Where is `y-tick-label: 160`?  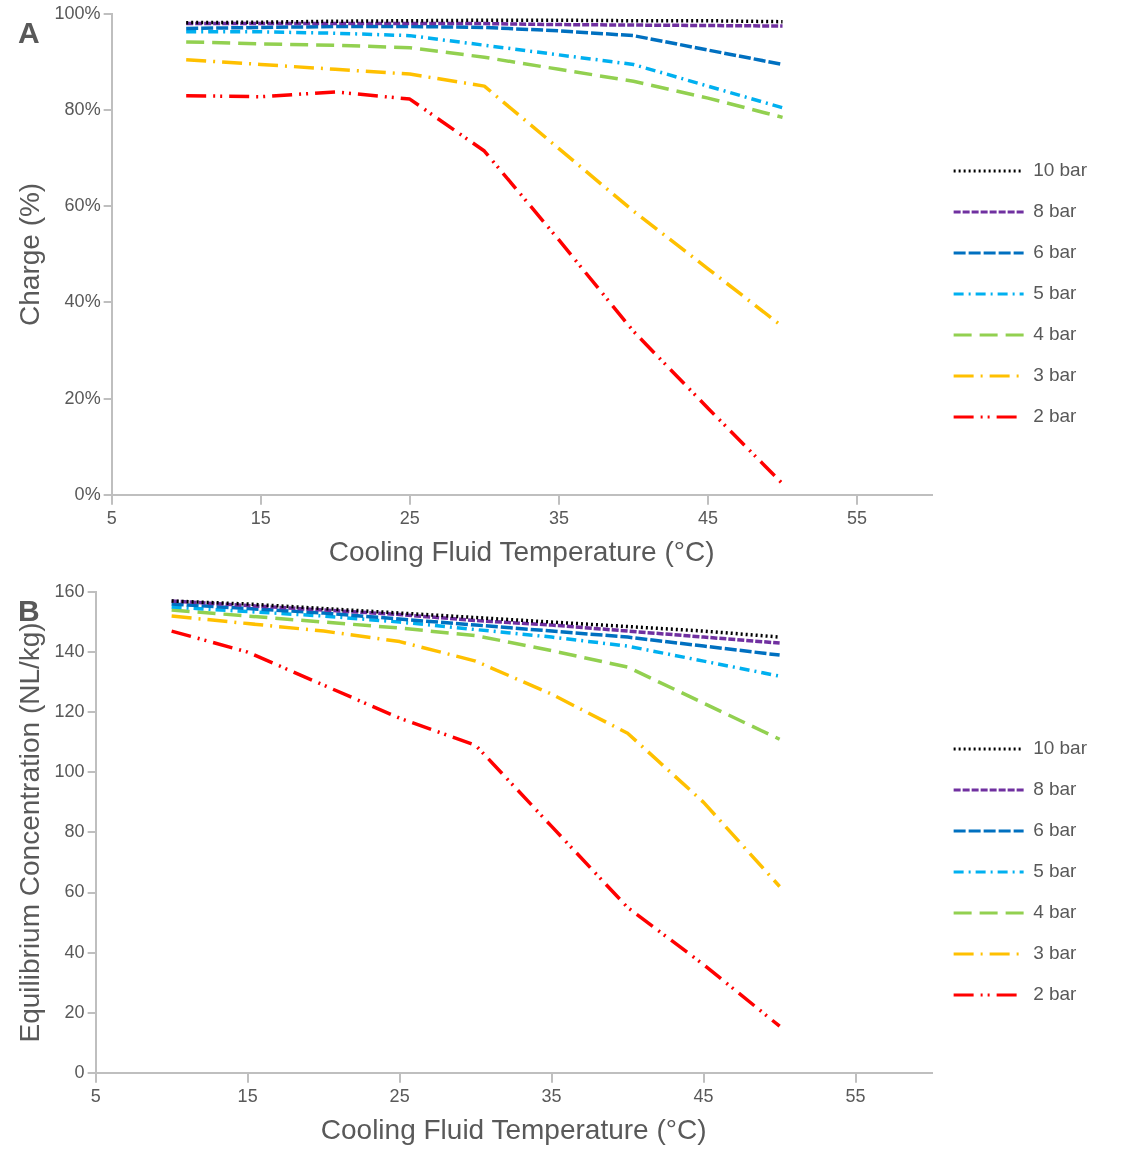 y-tick-label: 160 is located at coordinates (69, 590).